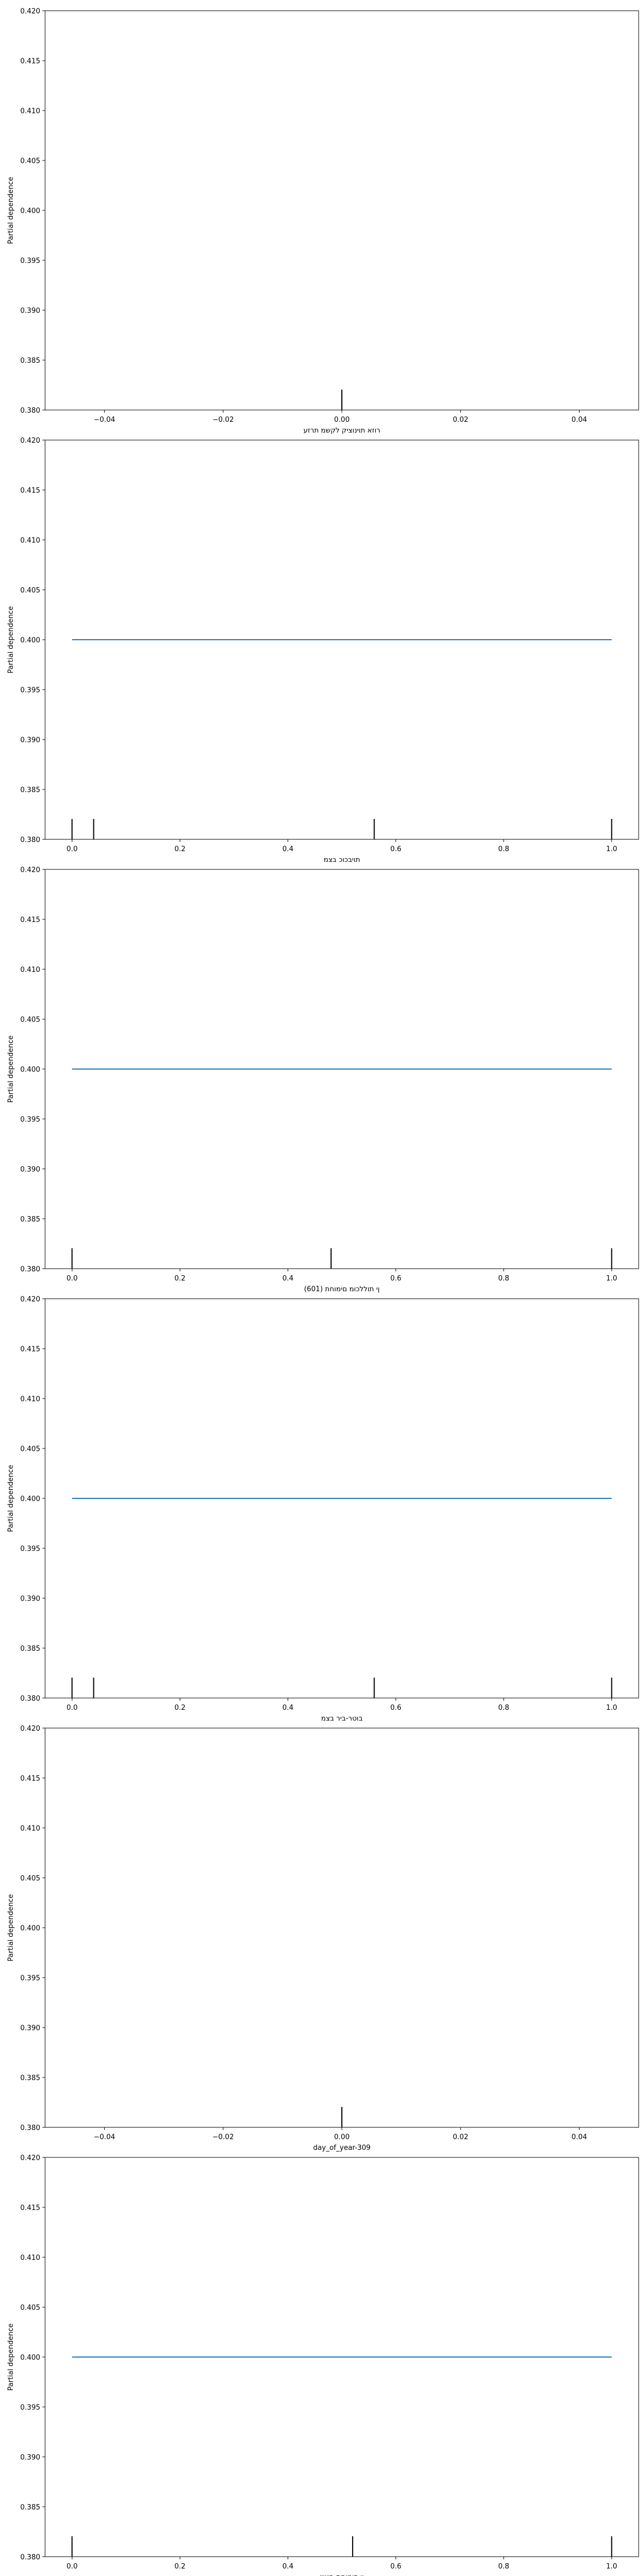 This screenshot has width=644, height=2576. Describe the element at coordinates (342, 2574) in the screenshot. I see `x-axis-label: ןי םימוחת-בושיי` at that location.